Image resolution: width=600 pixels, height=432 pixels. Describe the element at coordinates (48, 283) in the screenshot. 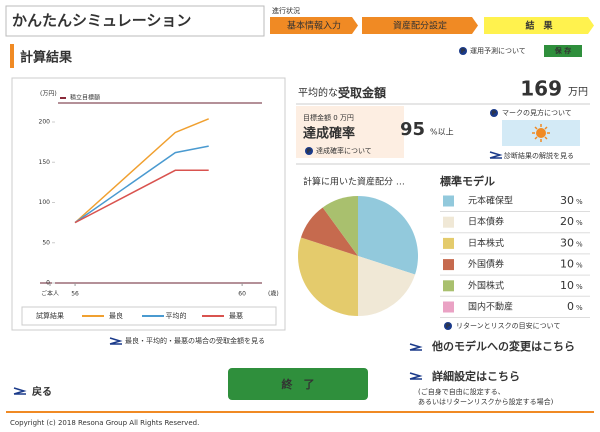

I see `y-tick-label: 0` at that location.